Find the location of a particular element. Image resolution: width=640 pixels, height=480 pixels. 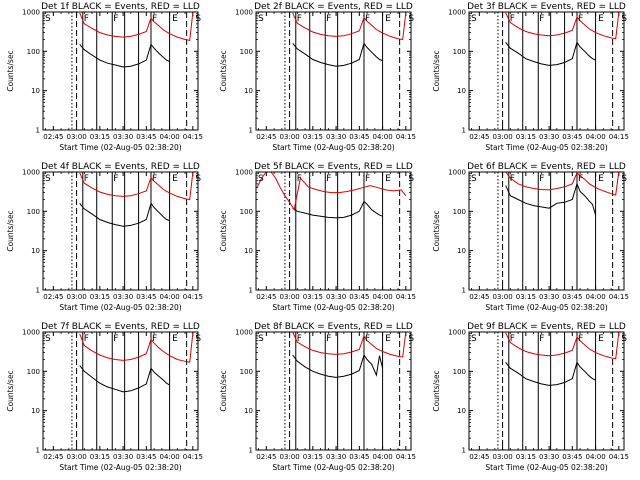

panel-title: Det 9f BLACK = Events, RED = LLD is located at coordinates (546, 327).